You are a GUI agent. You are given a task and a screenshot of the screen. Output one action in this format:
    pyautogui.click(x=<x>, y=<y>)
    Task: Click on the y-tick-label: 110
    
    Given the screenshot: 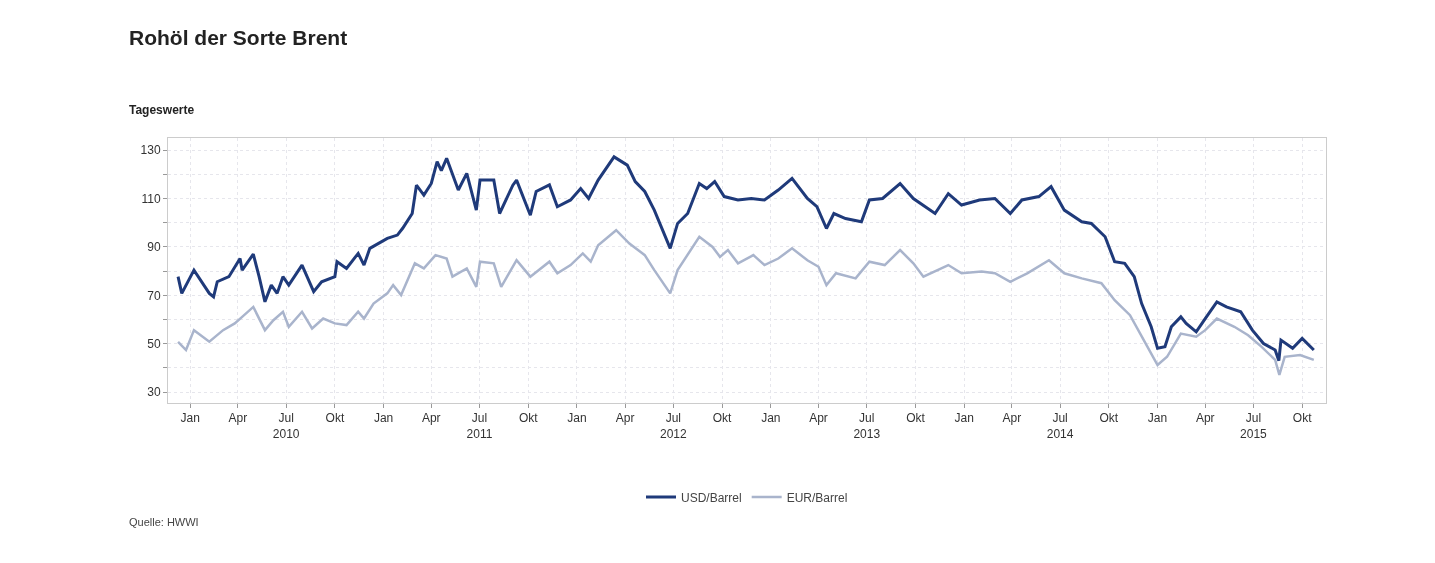 What is the action you would take?
    pyautogui.click(x=151, y=198)
    